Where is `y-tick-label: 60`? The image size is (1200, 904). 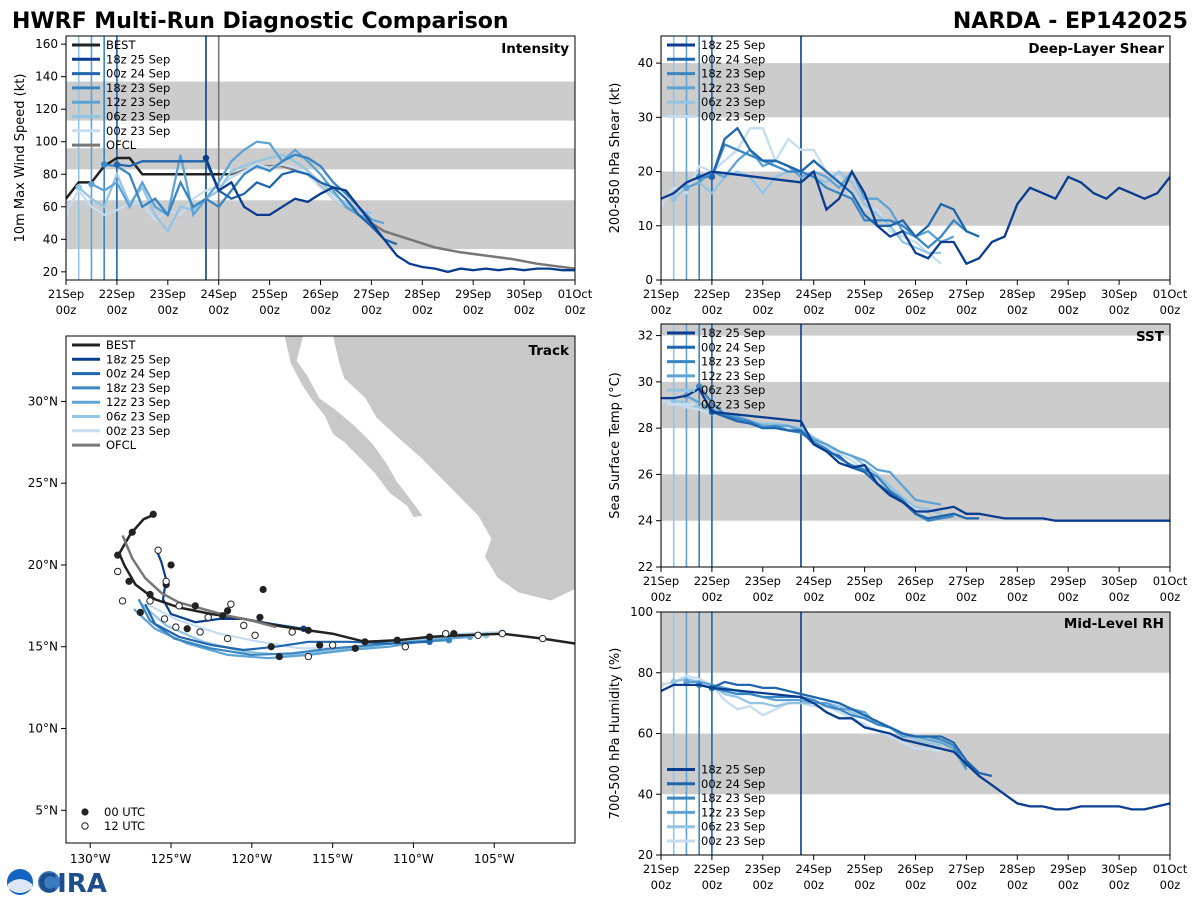 y-tick-label: 60 is located at coordinates (645, 734).